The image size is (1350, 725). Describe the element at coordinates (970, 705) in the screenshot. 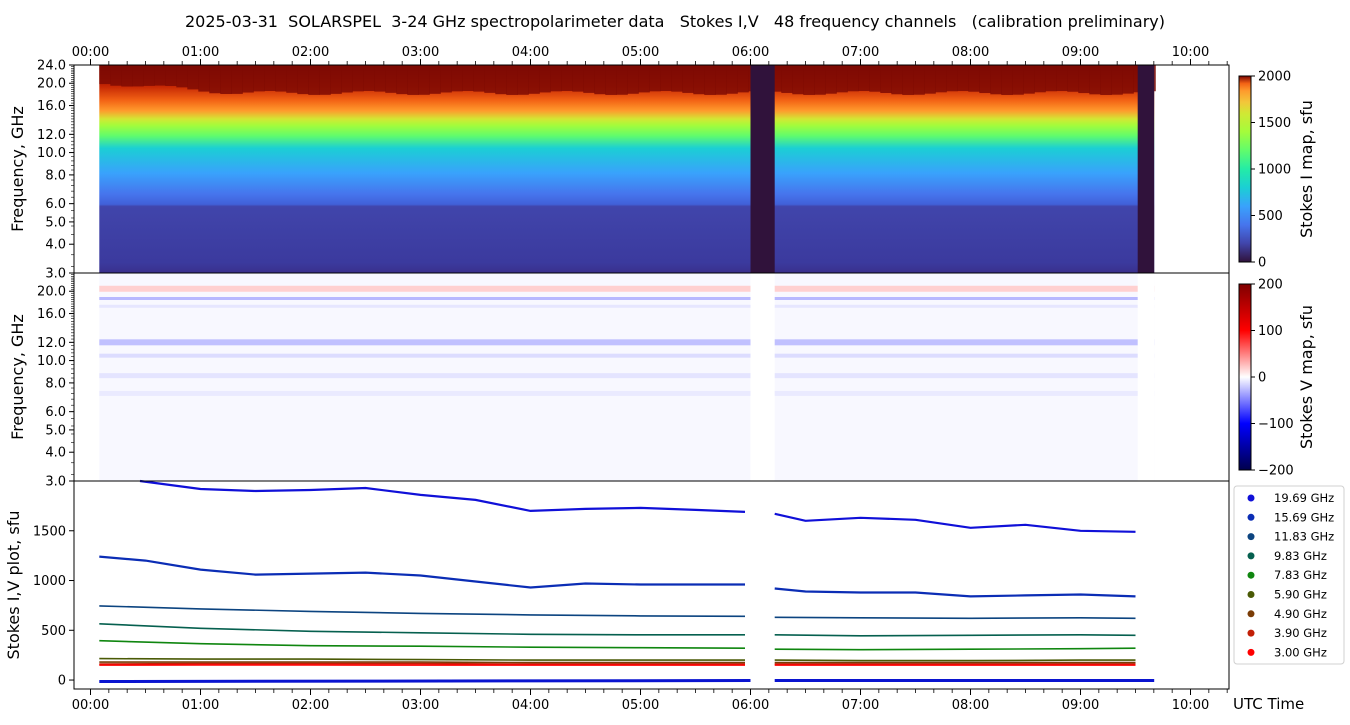

I see `bottom-tick-label: 08:00` at that location.